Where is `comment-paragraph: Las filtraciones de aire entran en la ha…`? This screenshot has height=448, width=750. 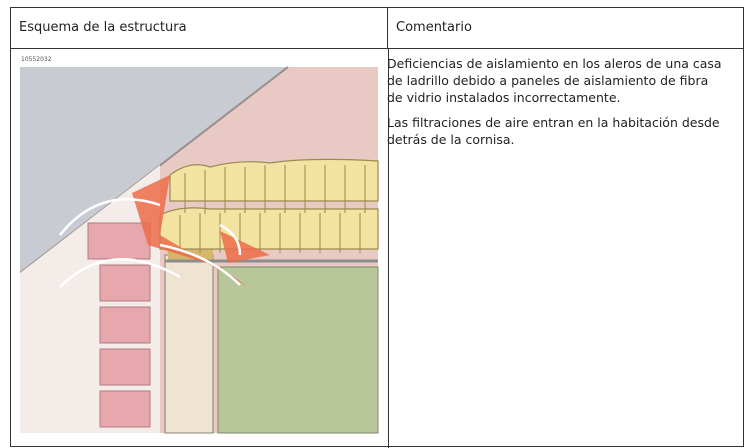 comment-paragraph: Las filtraciones de aire entran en la ha… is located at coordinates (553, 131).